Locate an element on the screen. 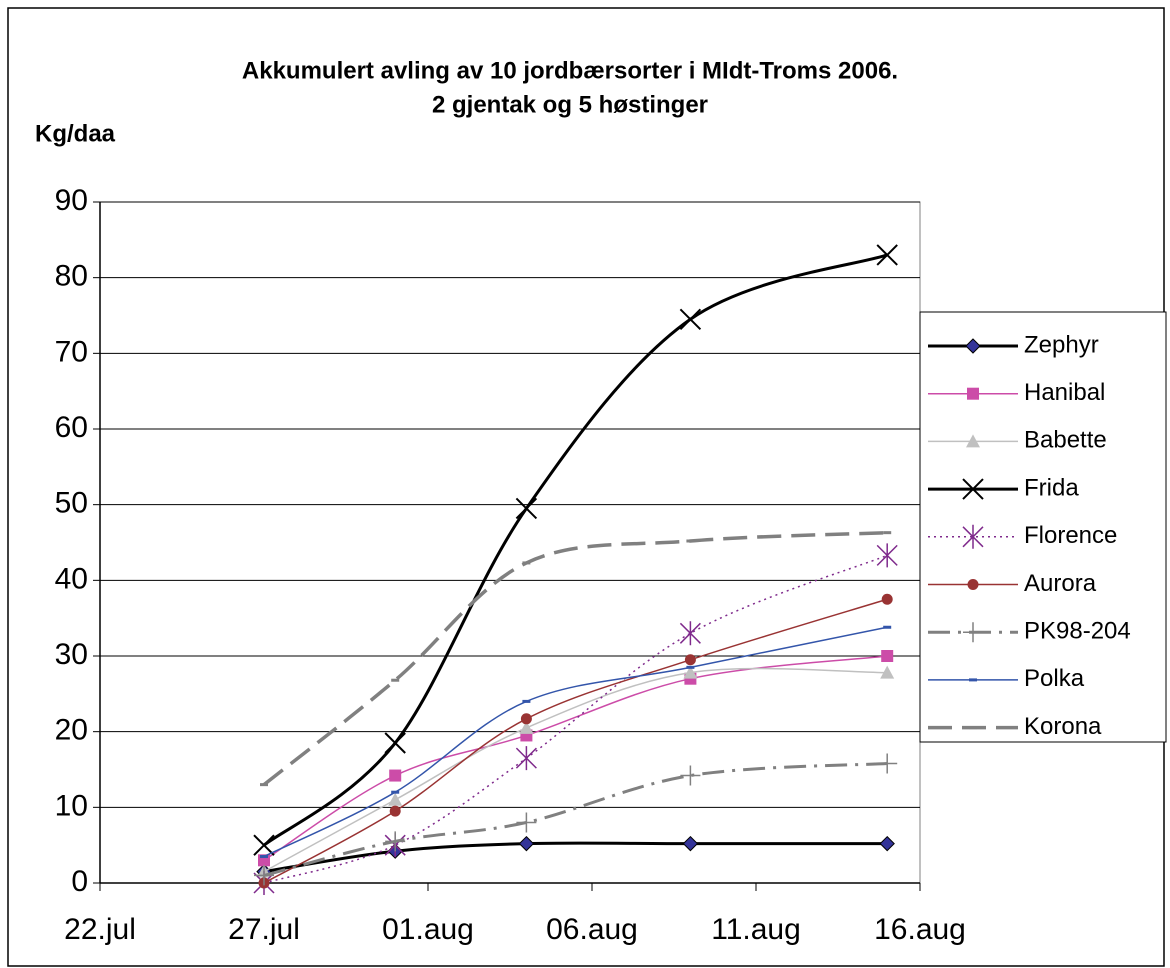  x-tick-label: 27.jul is located at coordinates (264, 929).